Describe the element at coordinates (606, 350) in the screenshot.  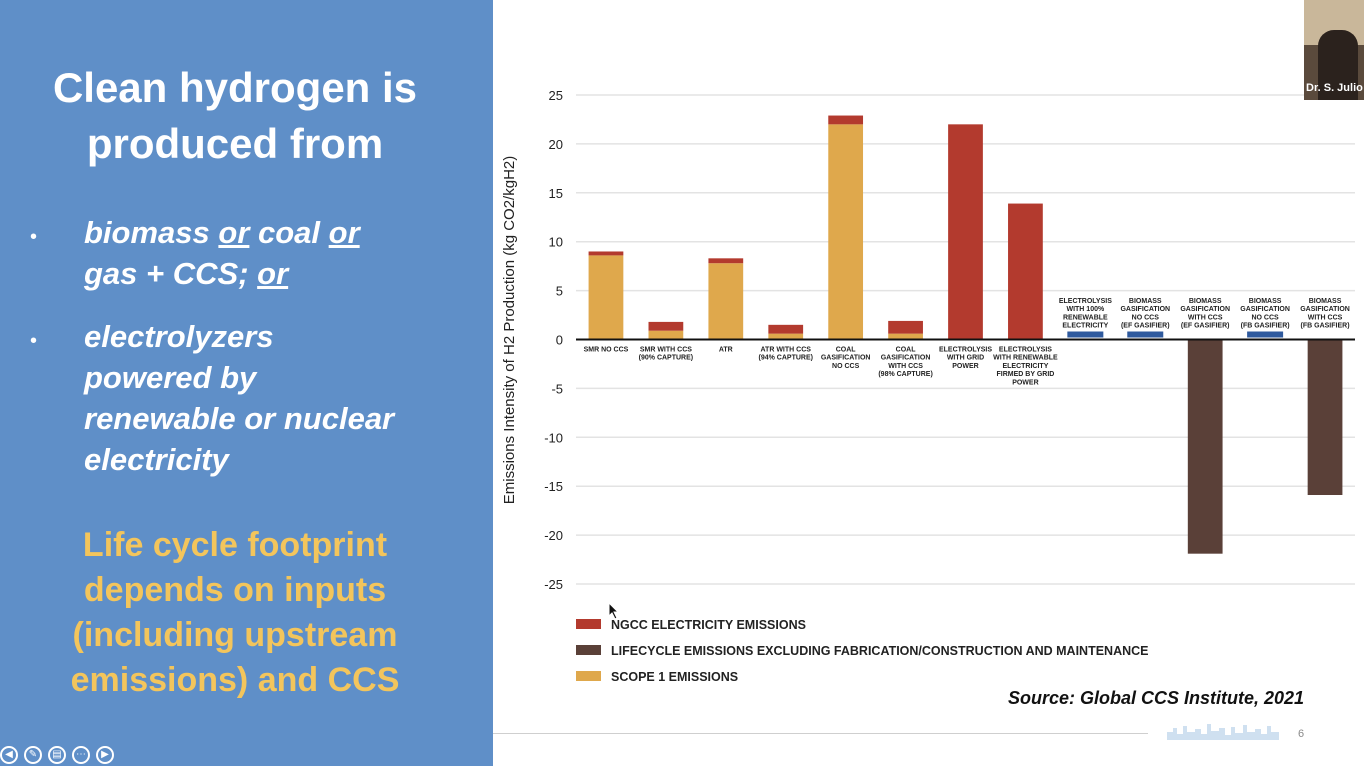
I see `category-label: SMR NO CCS` at that location.